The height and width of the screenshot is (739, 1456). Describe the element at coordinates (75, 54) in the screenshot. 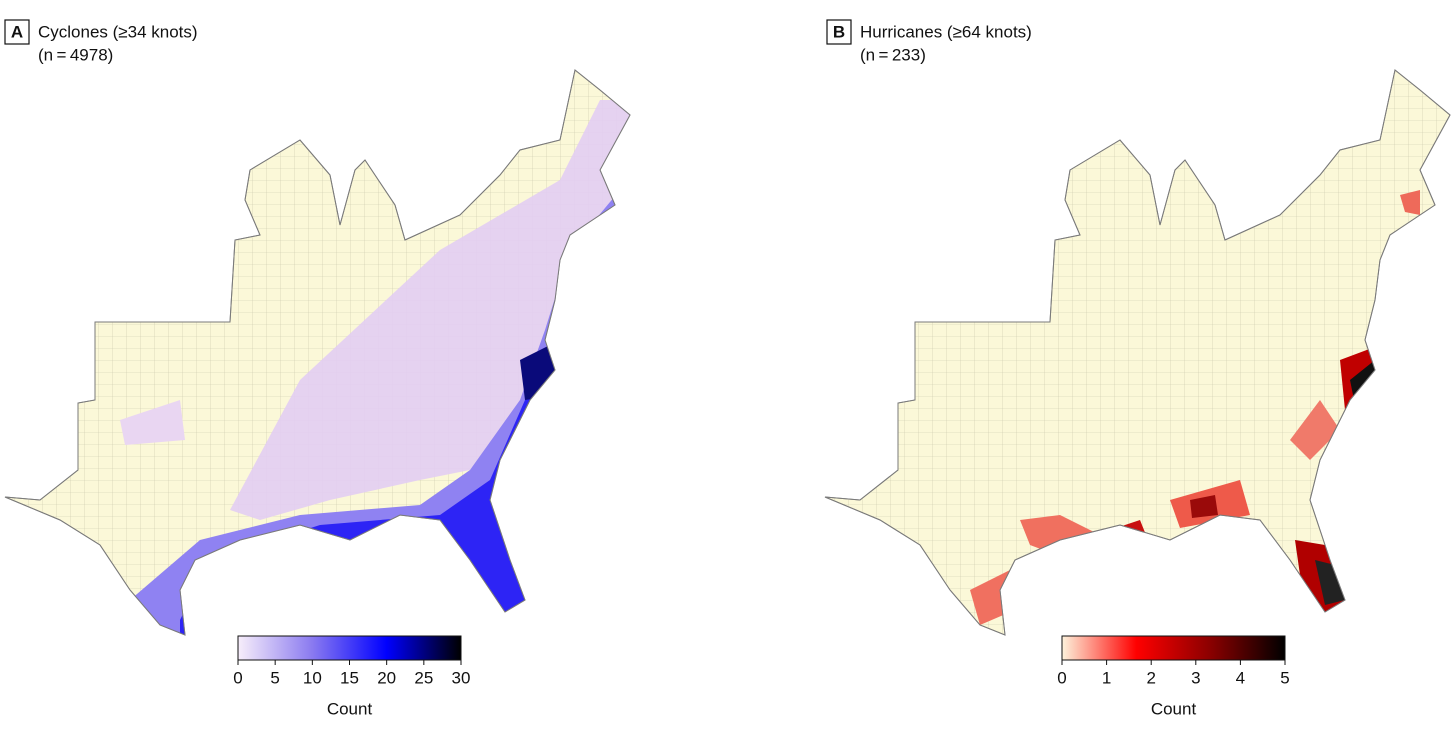

I see `panel-subtitle: (n = 4978)` at that location.